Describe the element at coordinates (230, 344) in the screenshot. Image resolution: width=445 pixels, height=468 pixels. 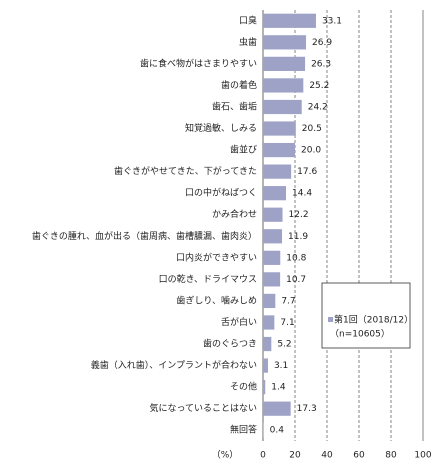
I see `y-tick-label: 歯のぐらつき` at that location.